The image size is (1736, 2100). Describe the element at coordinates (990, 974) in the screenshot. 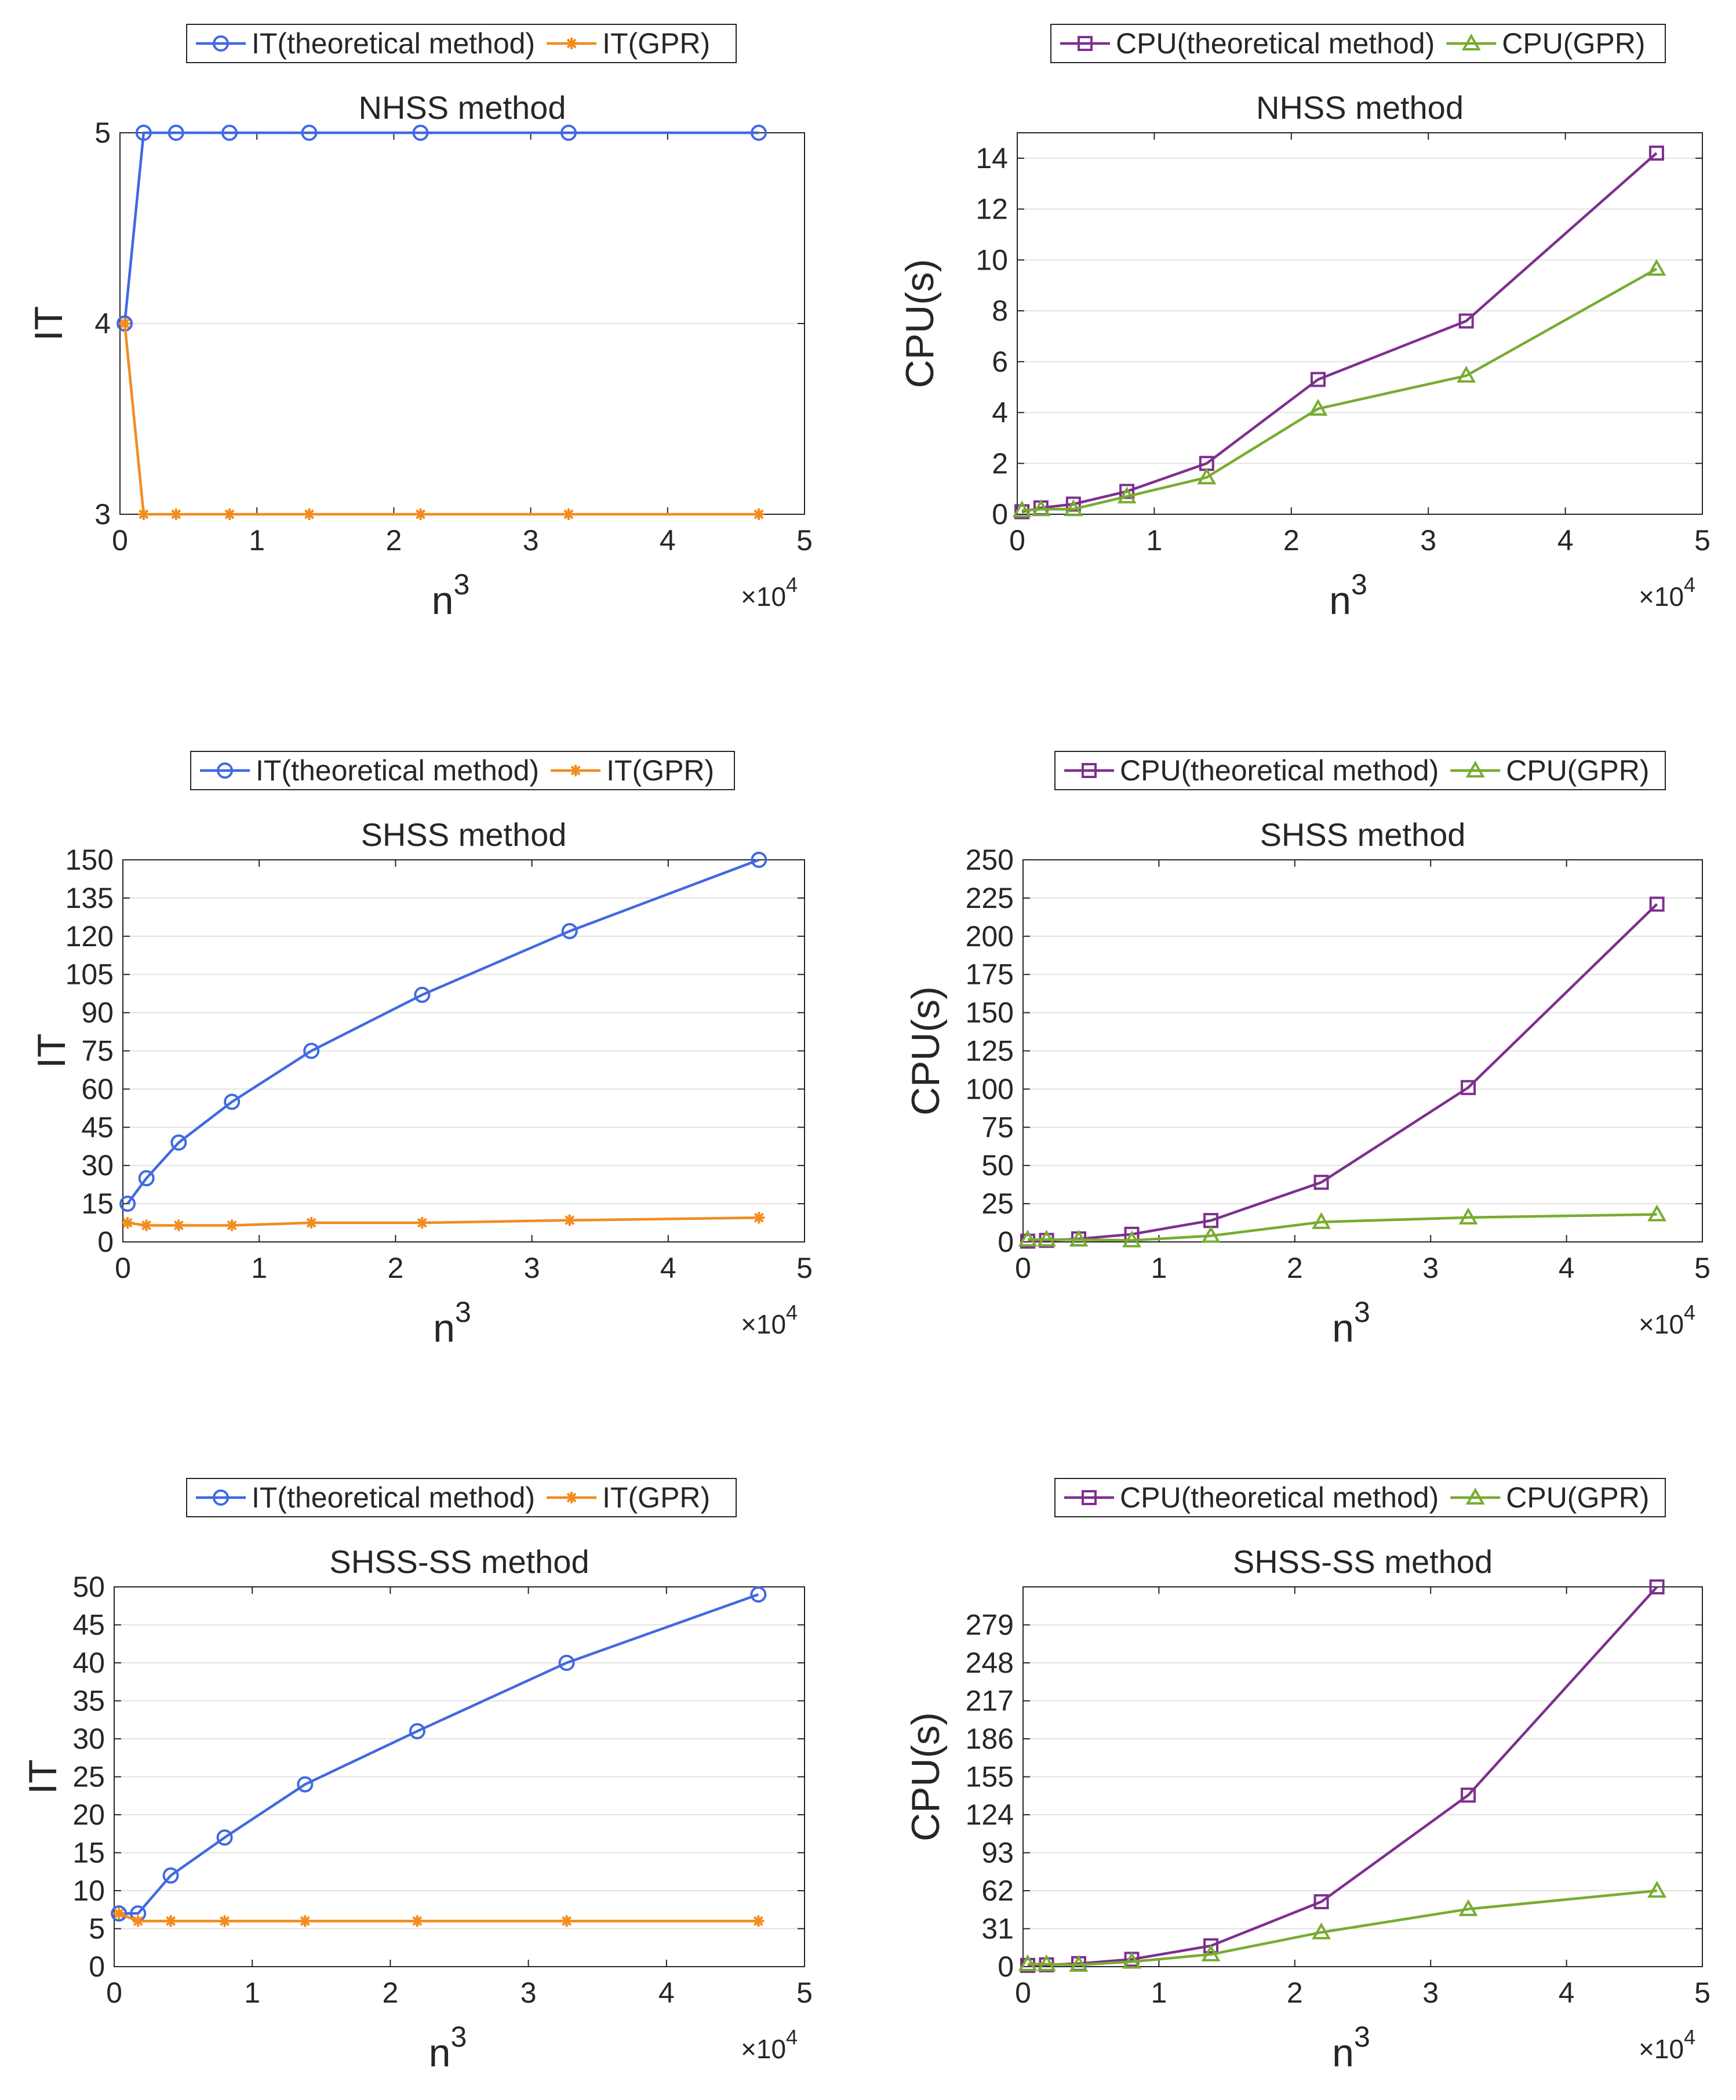

I see `y-tick-label: 175` at that location.